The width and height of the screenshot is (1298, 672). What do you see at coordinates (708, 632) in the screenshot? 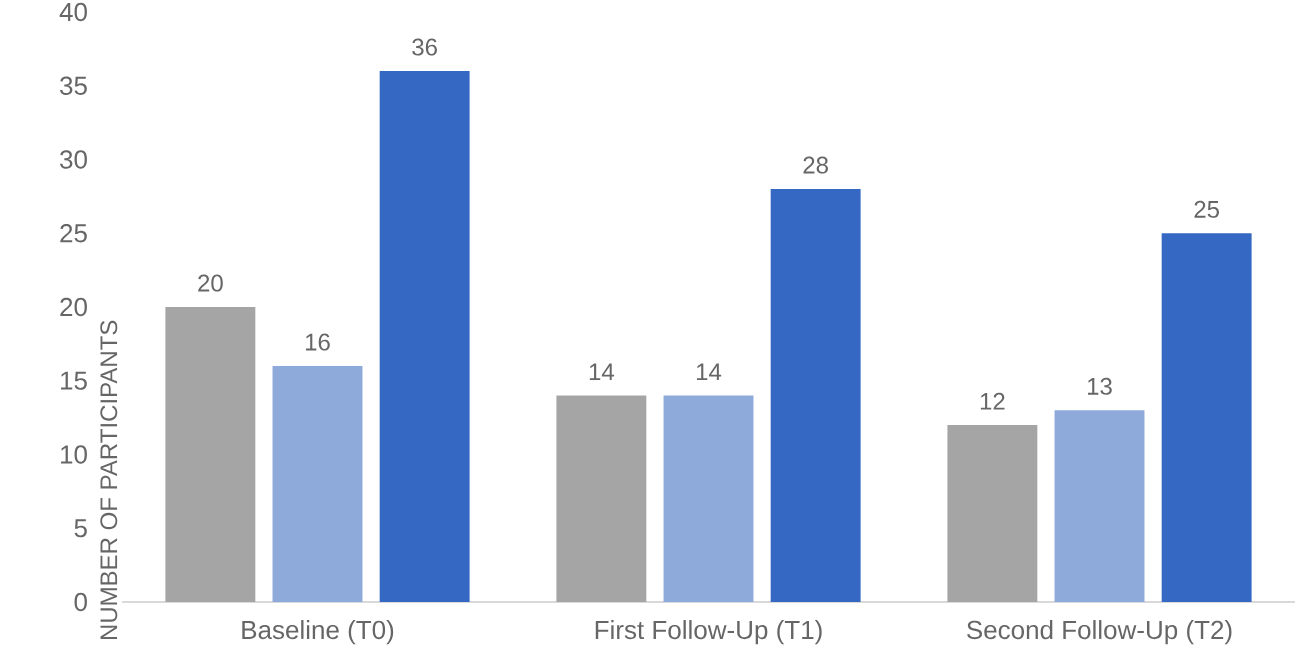
I see `x-tick-label: First Follow-Up (T1)` at bounding box center [708, 632].